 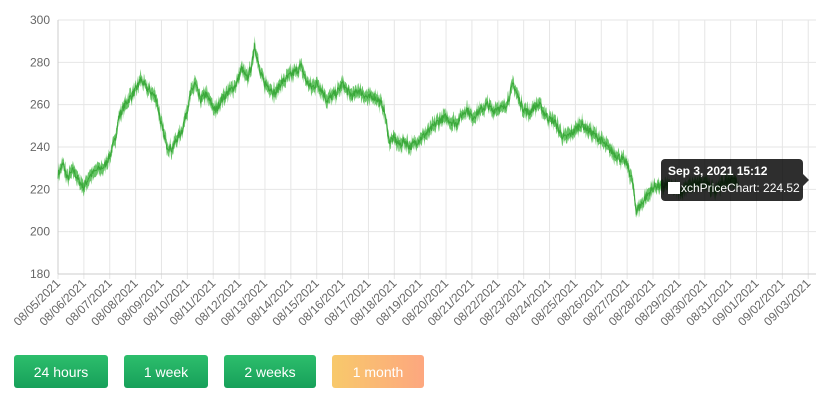 I want to click on y-tick-label: 260, so click(x=40, y=105).